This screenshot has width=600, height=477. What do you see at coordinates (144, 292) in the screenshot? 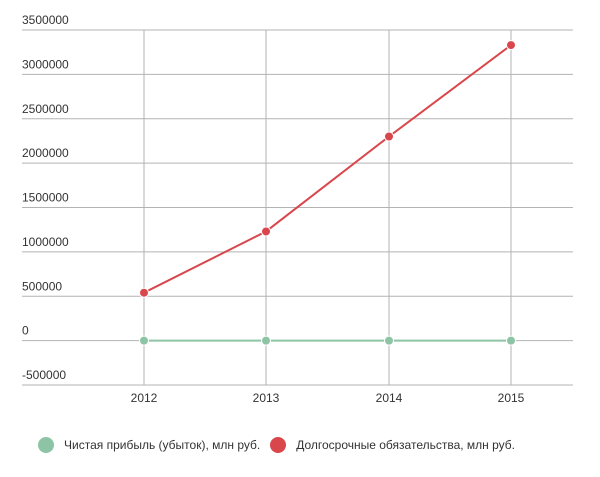
I see `data-point-series-1-2012` at bounding box center [144, 292].